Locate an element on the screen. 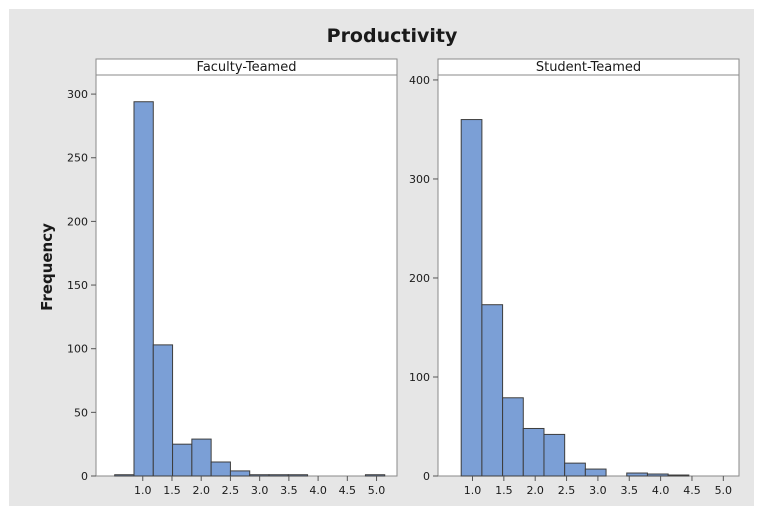  y-tick-label: 250 is located at coordinates (77, 158).